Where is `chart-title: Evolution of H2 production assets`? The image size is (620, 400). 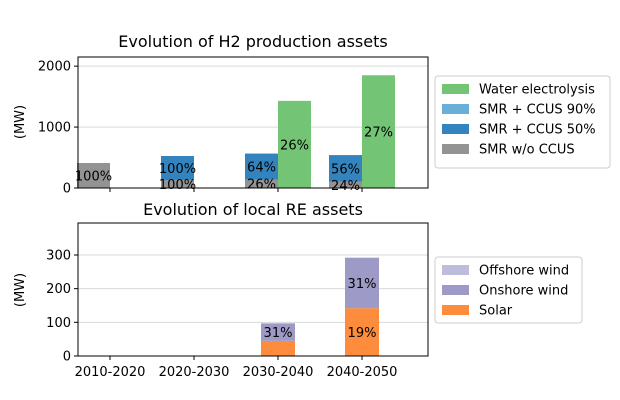
chart-title: Evolution of H2 production assets is located at coordinates (252, 41).